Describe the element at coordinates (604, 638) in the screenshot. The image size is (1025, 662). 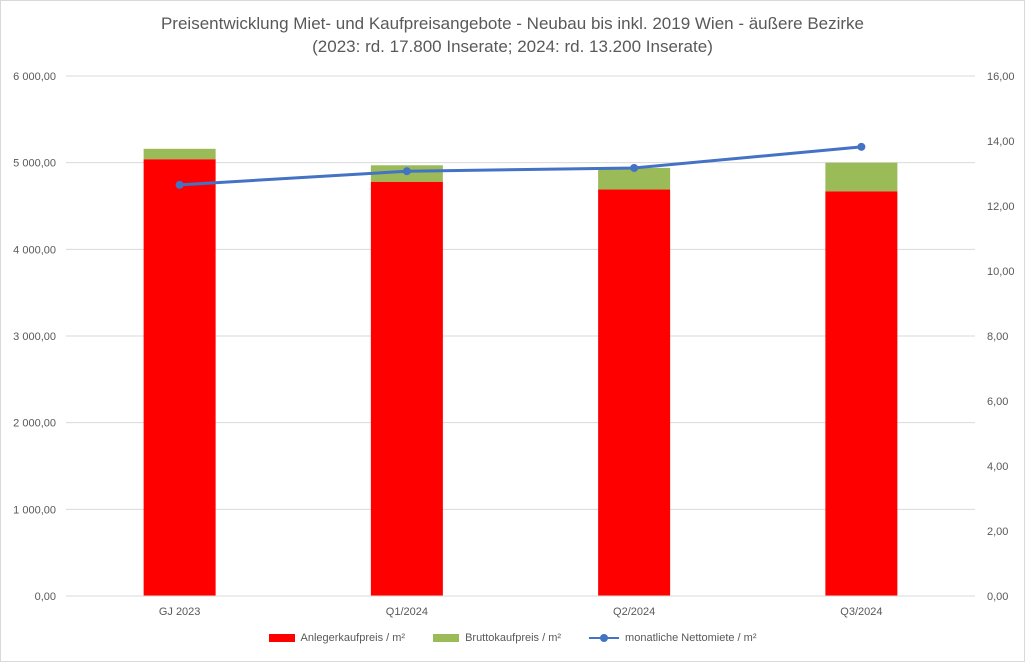
I see `legend-swatch-line` at that location.